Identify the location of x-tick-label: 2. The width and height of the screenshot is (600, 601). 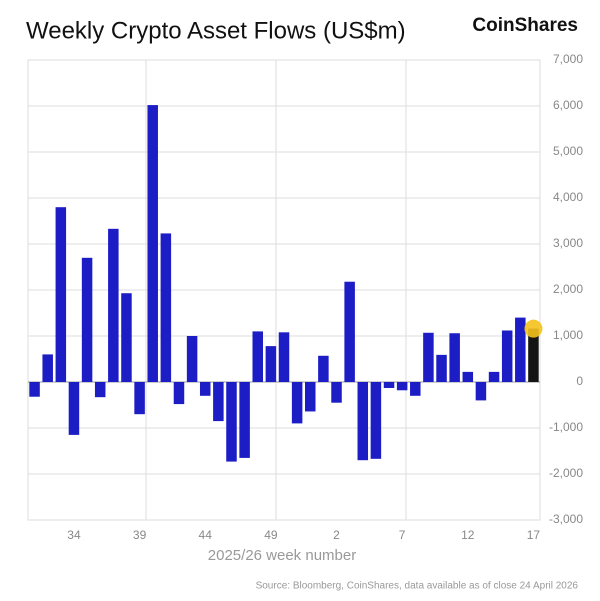
(336, 535).